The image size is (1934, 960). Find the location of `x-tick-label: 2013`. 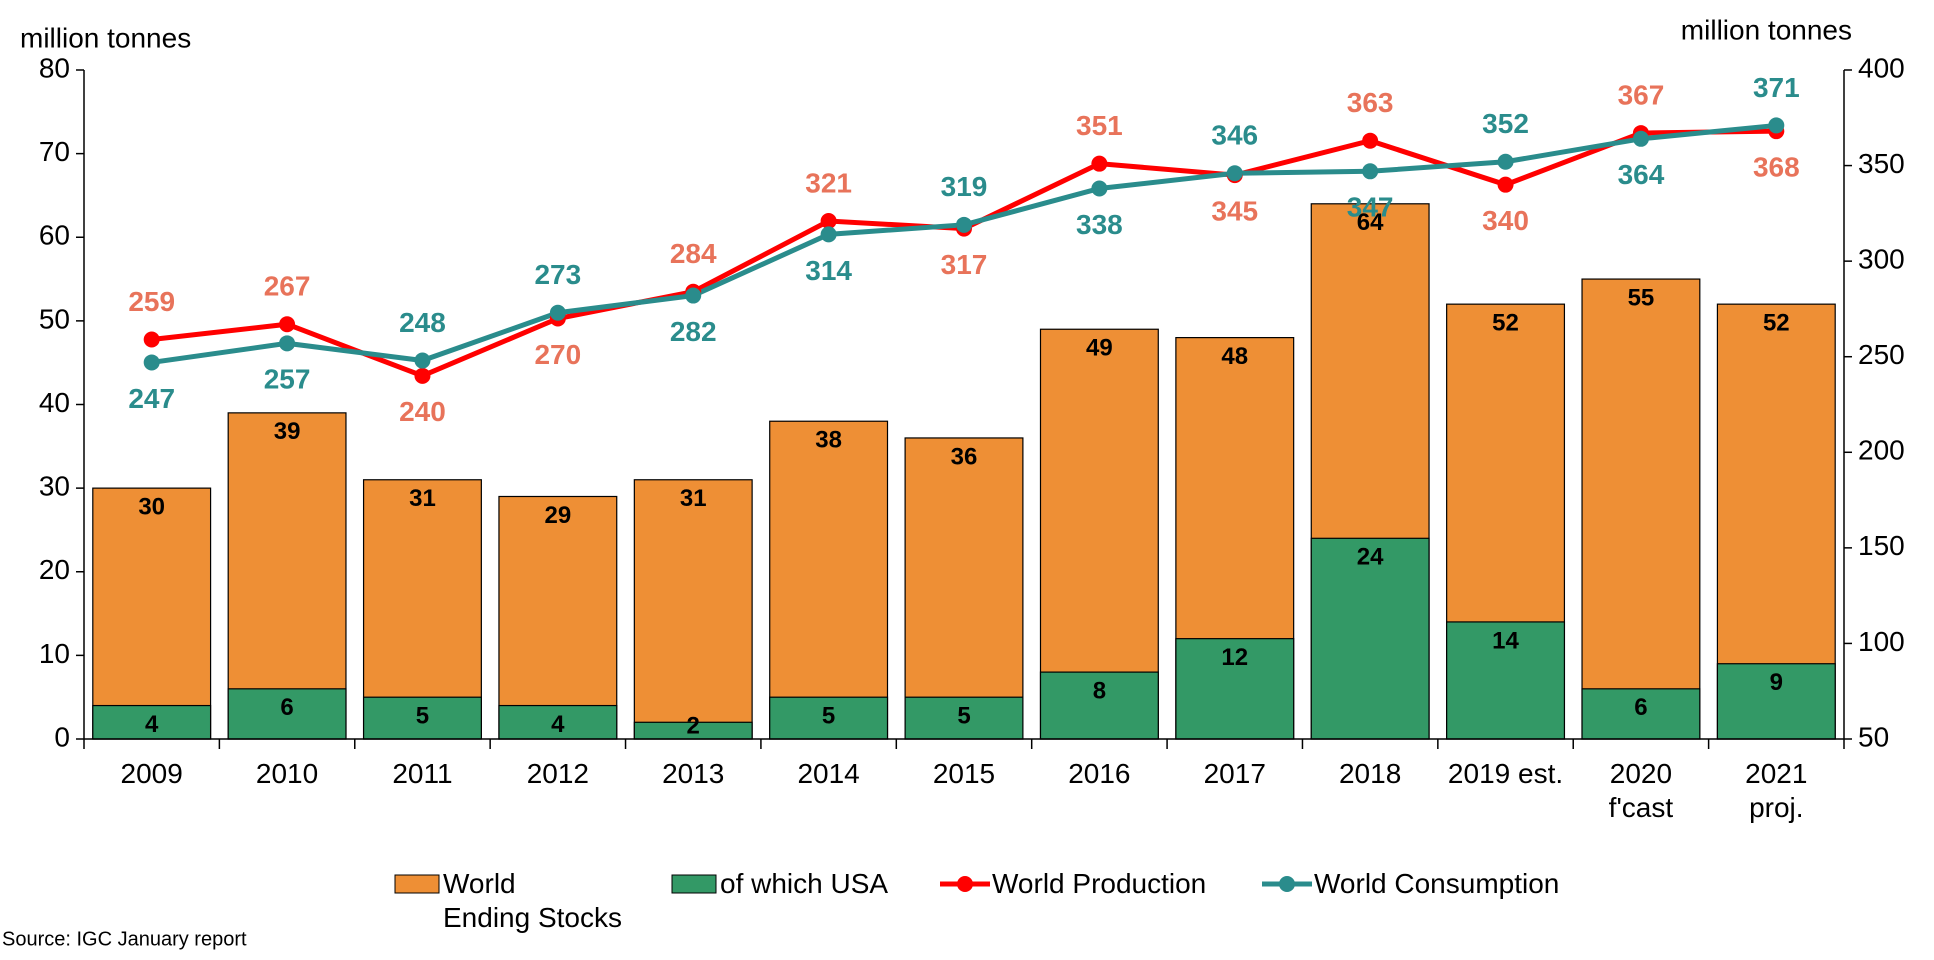

x-tick-label: 2013 is located at coordinates (693, 773).